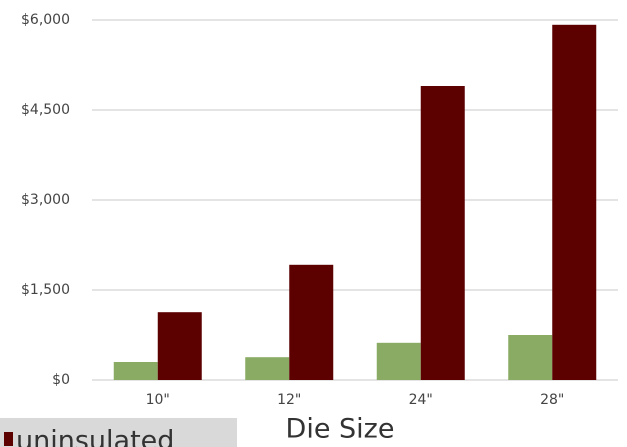 Image resolution: width=627 pixels, height=447 pixels. Describe the element at coordinates (61, 380) in the screenshot. I see `y-tick-label: $0` at that location.